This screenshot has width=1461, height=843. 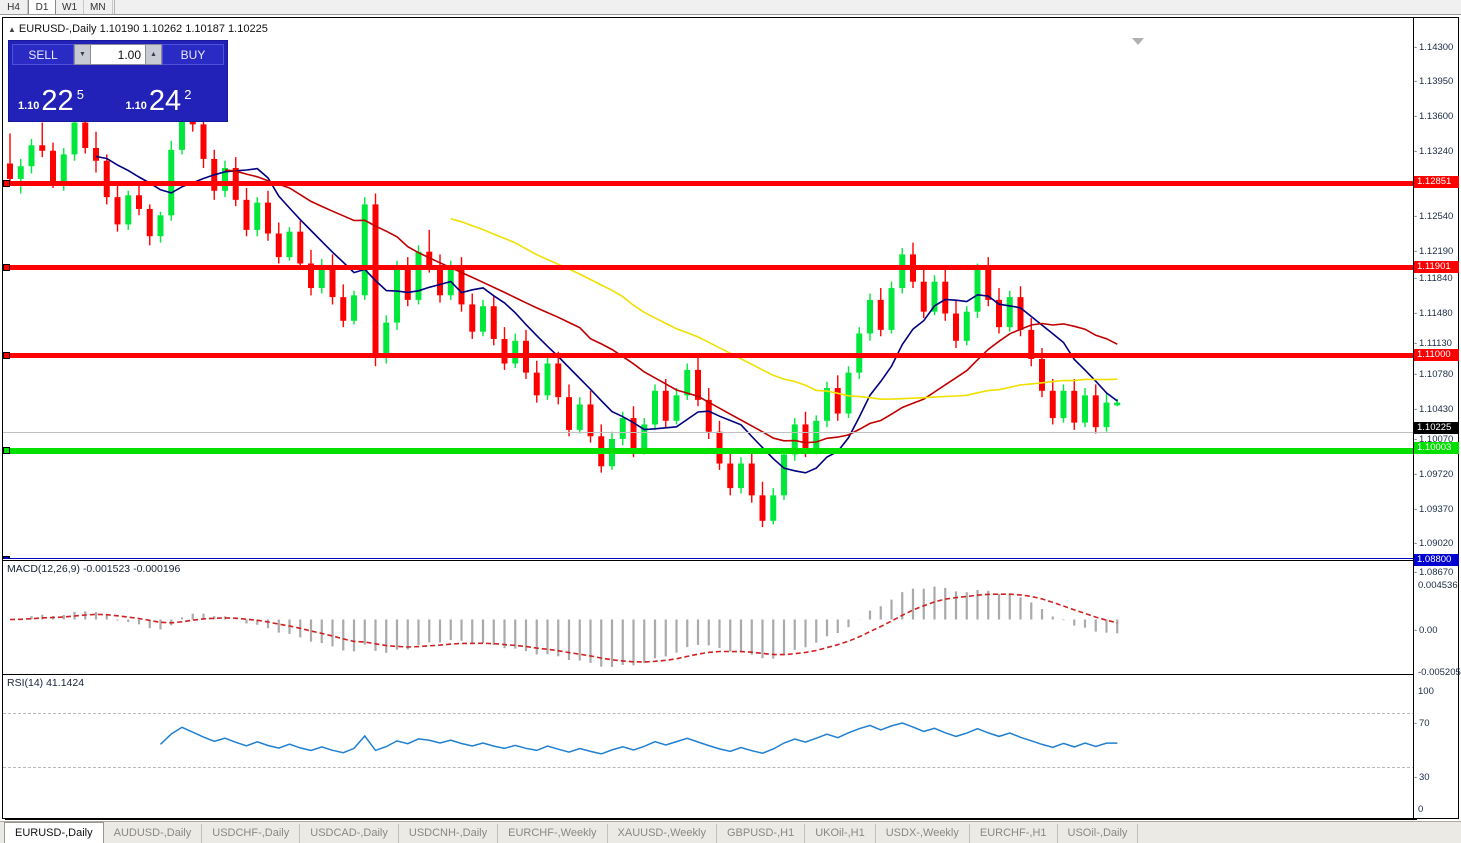 What do you see at coordinates (840, 833) in the screenshot?
I see `chart-tab-ukoil--h1: UKOil-,H1` at bounding box center [840, 833].